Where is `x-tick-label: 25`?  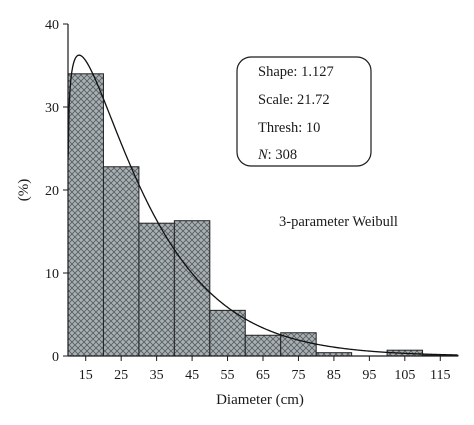 x-tick-label: 25 is located at coordinates (121, 375).